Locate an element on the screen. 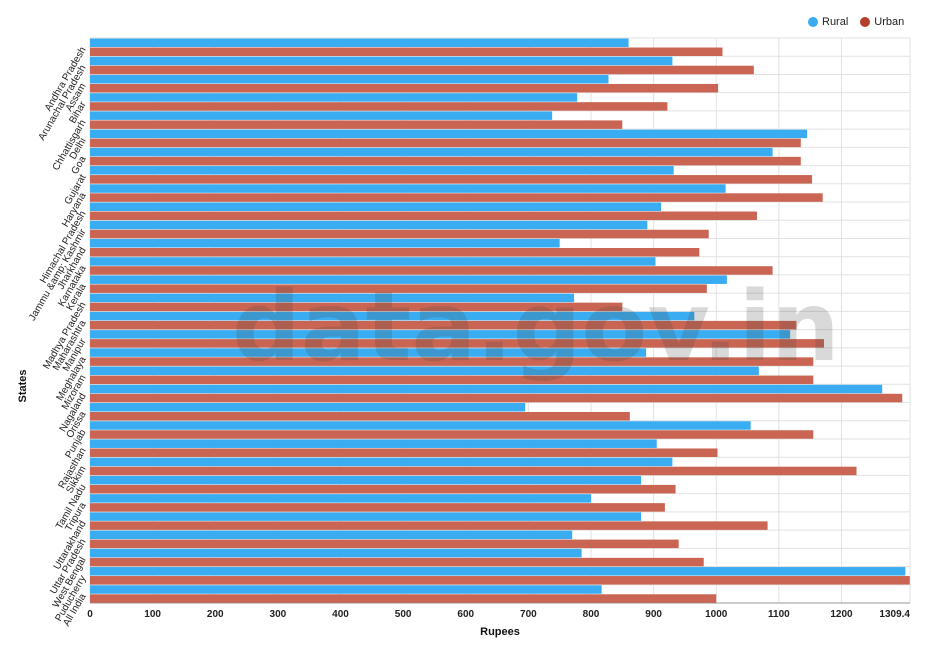 The image size is (932, 650). x-tick-label: 500 is located at coordinates (403, 614).